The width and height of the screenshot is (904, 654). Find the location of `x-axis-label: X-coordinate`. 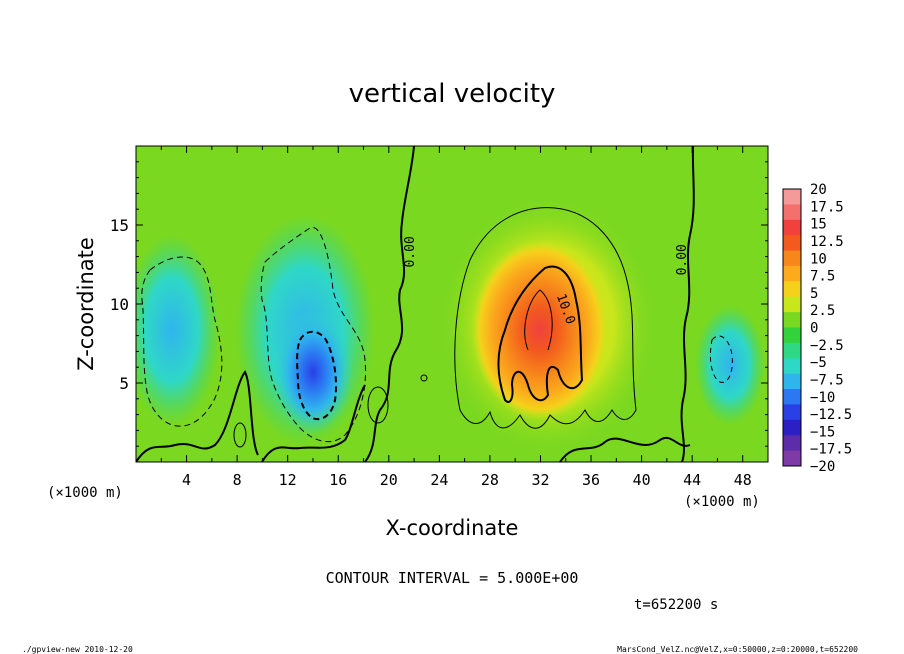

x-axis-label: X-coordinate is located at coordinates (452, 528).